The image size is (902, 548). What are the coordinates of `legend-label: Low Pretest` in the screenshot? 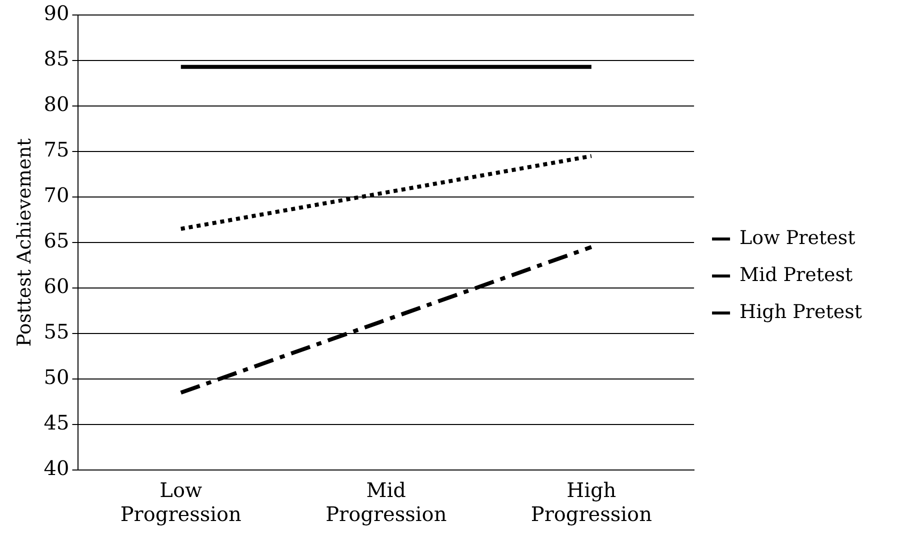 It's located at (798, 237).